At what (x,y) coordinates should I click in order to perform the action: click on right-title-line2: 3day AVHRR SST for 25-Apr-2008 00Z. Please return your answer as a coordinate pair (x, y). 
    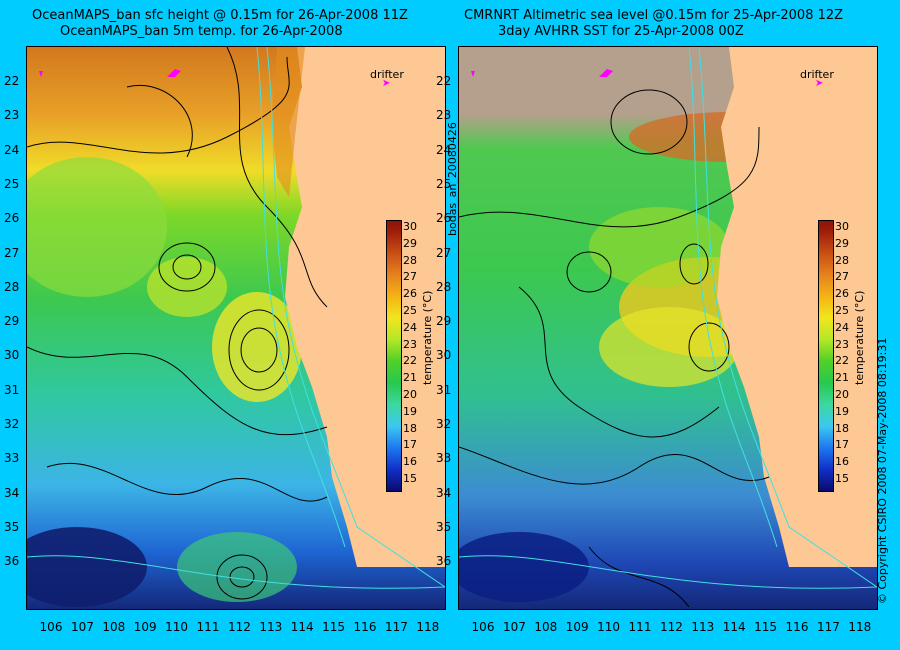
    Looking at the image, I should click on (621, 31).